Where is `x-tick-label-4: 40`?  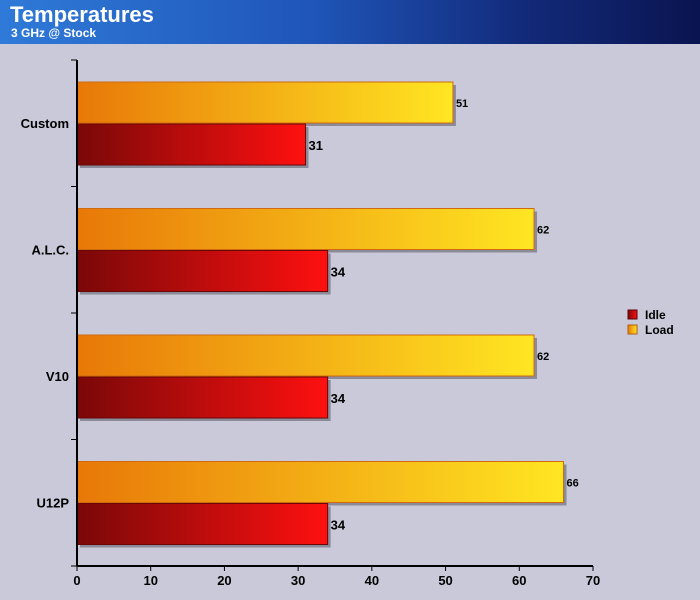 x-tick-label-4: 40 is located at coordinates (372, 580).